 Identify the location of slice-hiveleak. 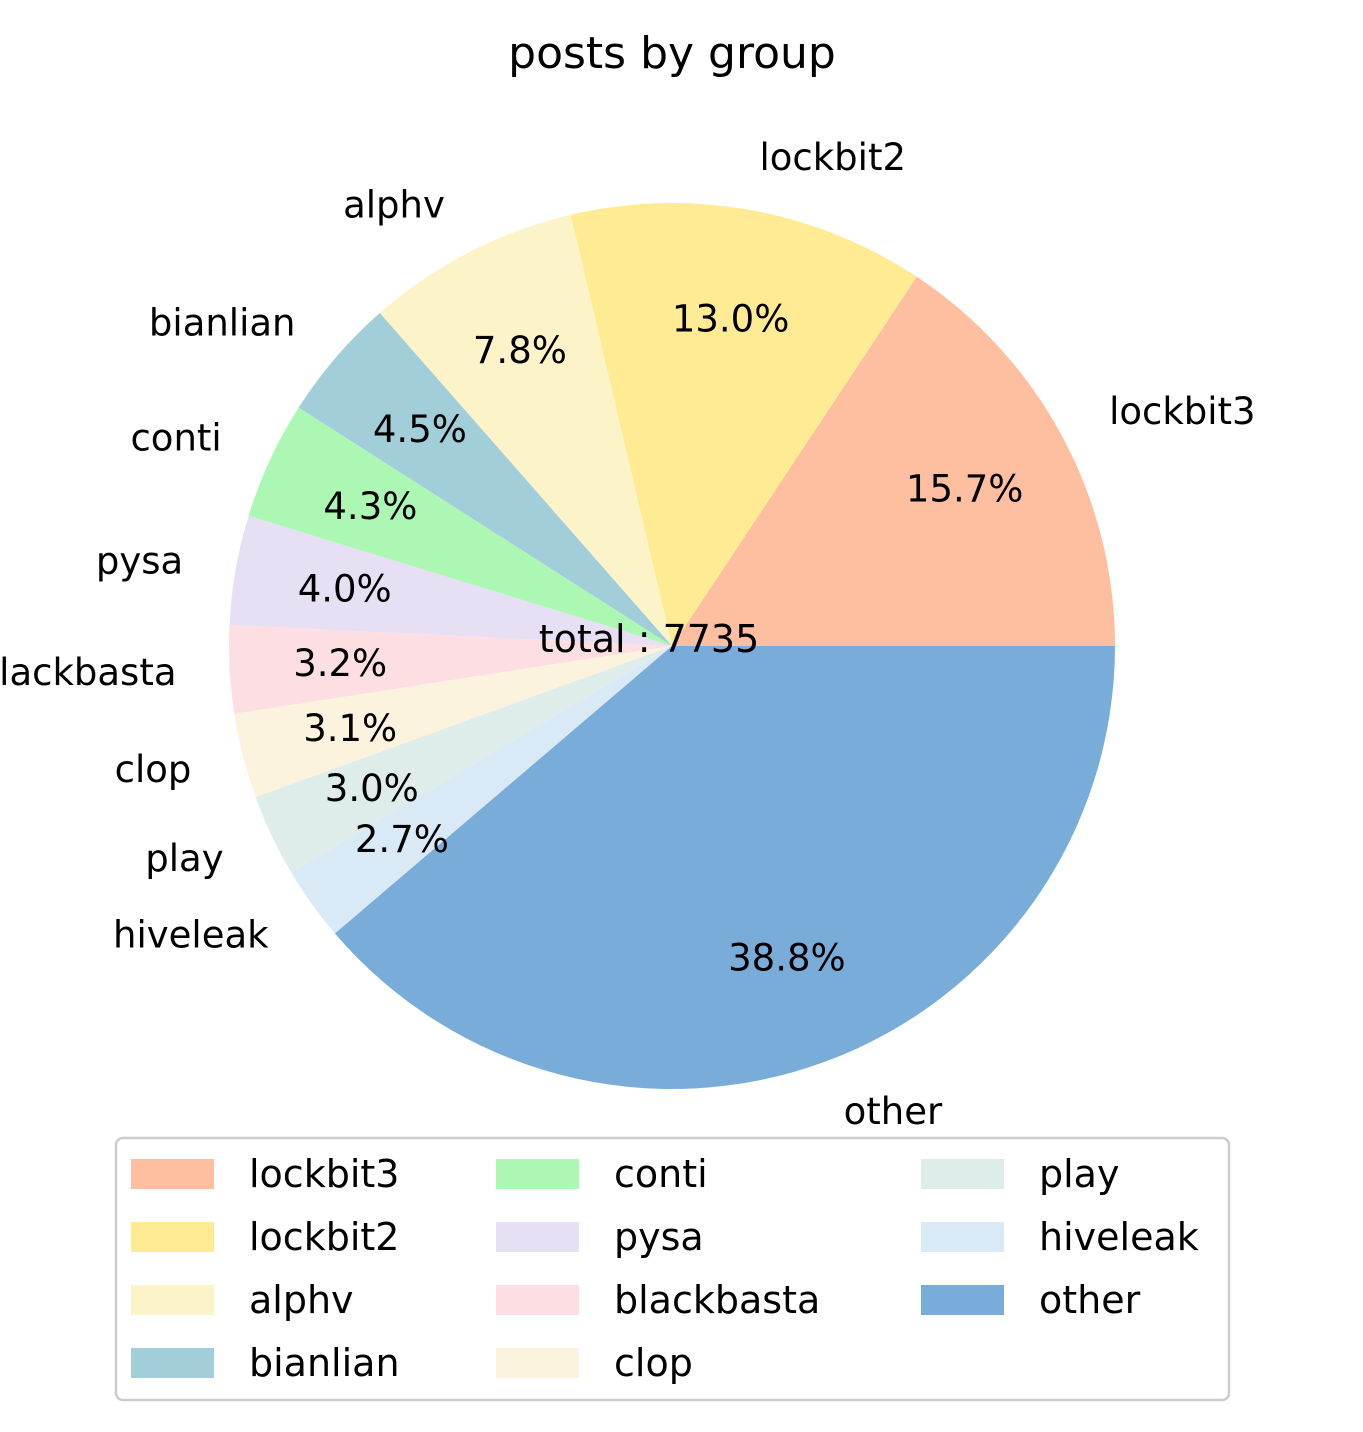
(481, 790).